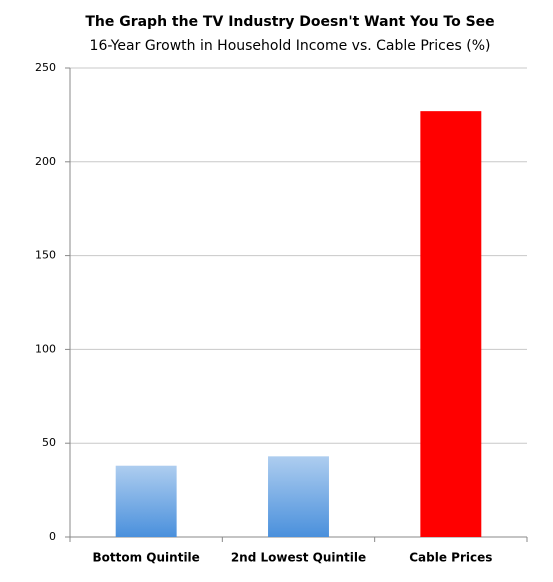  I want to click on y-tick-label: 0, so click(52, 536).